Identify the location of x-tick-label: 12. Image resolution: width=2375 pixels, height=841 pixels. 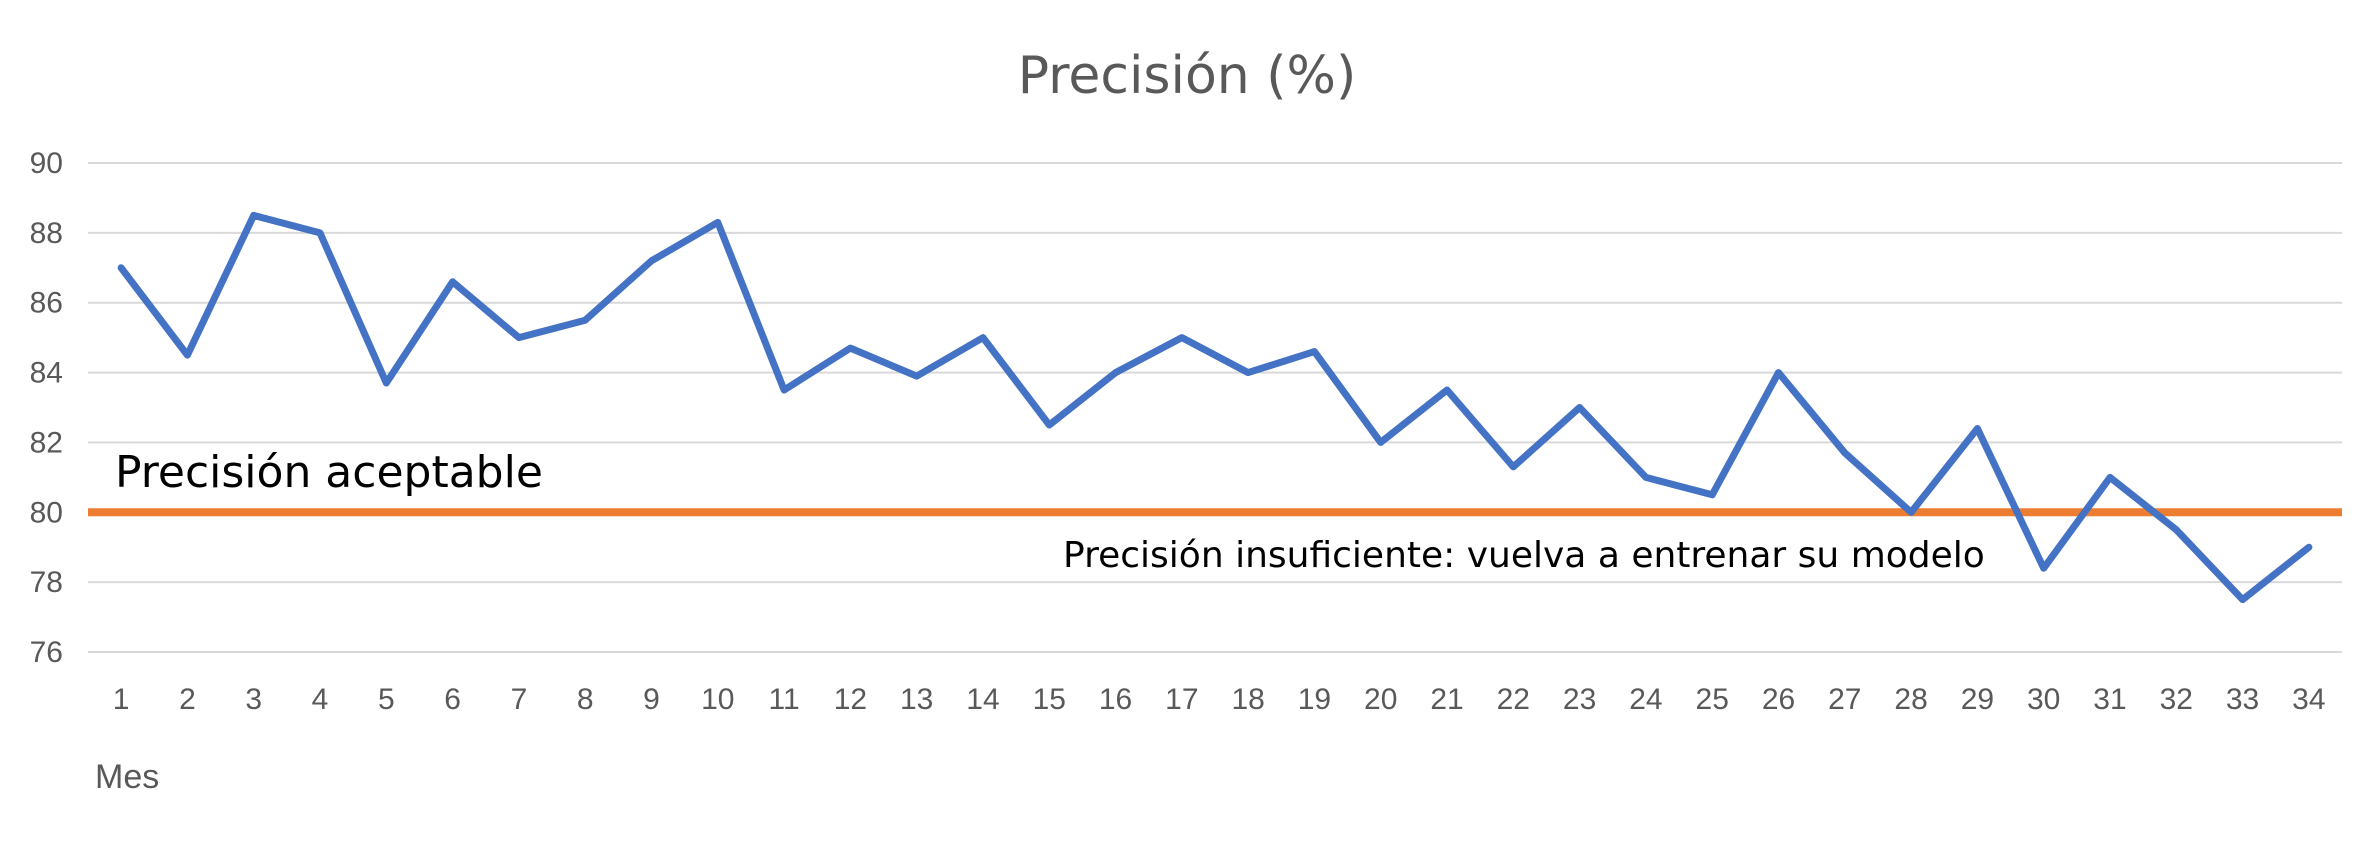
(850, 699).